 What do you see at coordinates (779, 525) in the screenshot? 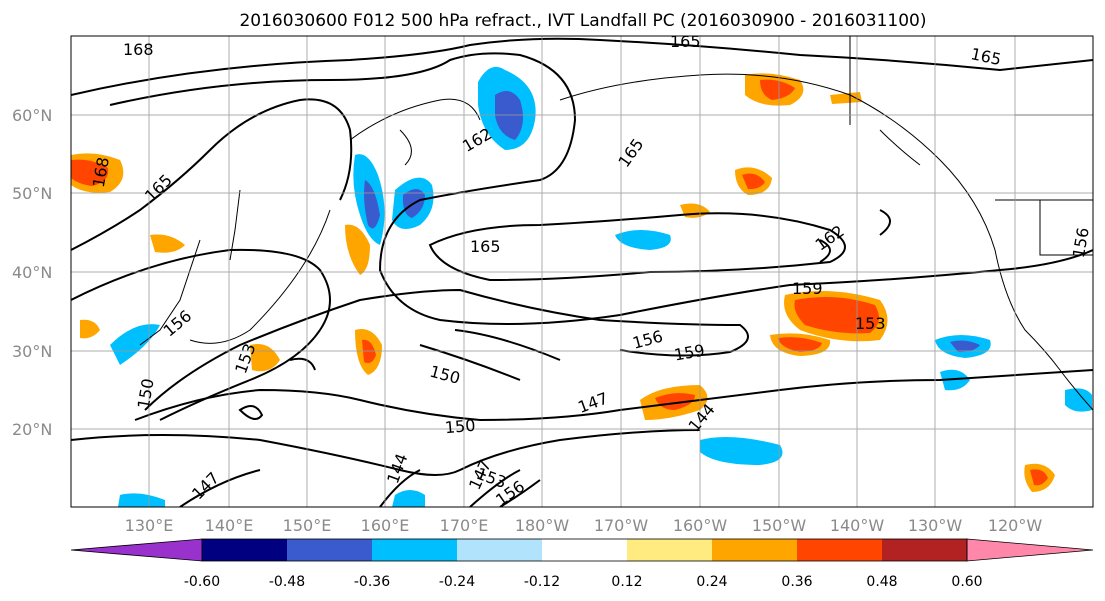
I see `lon-label: 150°W` at bounding box center [779, 525].